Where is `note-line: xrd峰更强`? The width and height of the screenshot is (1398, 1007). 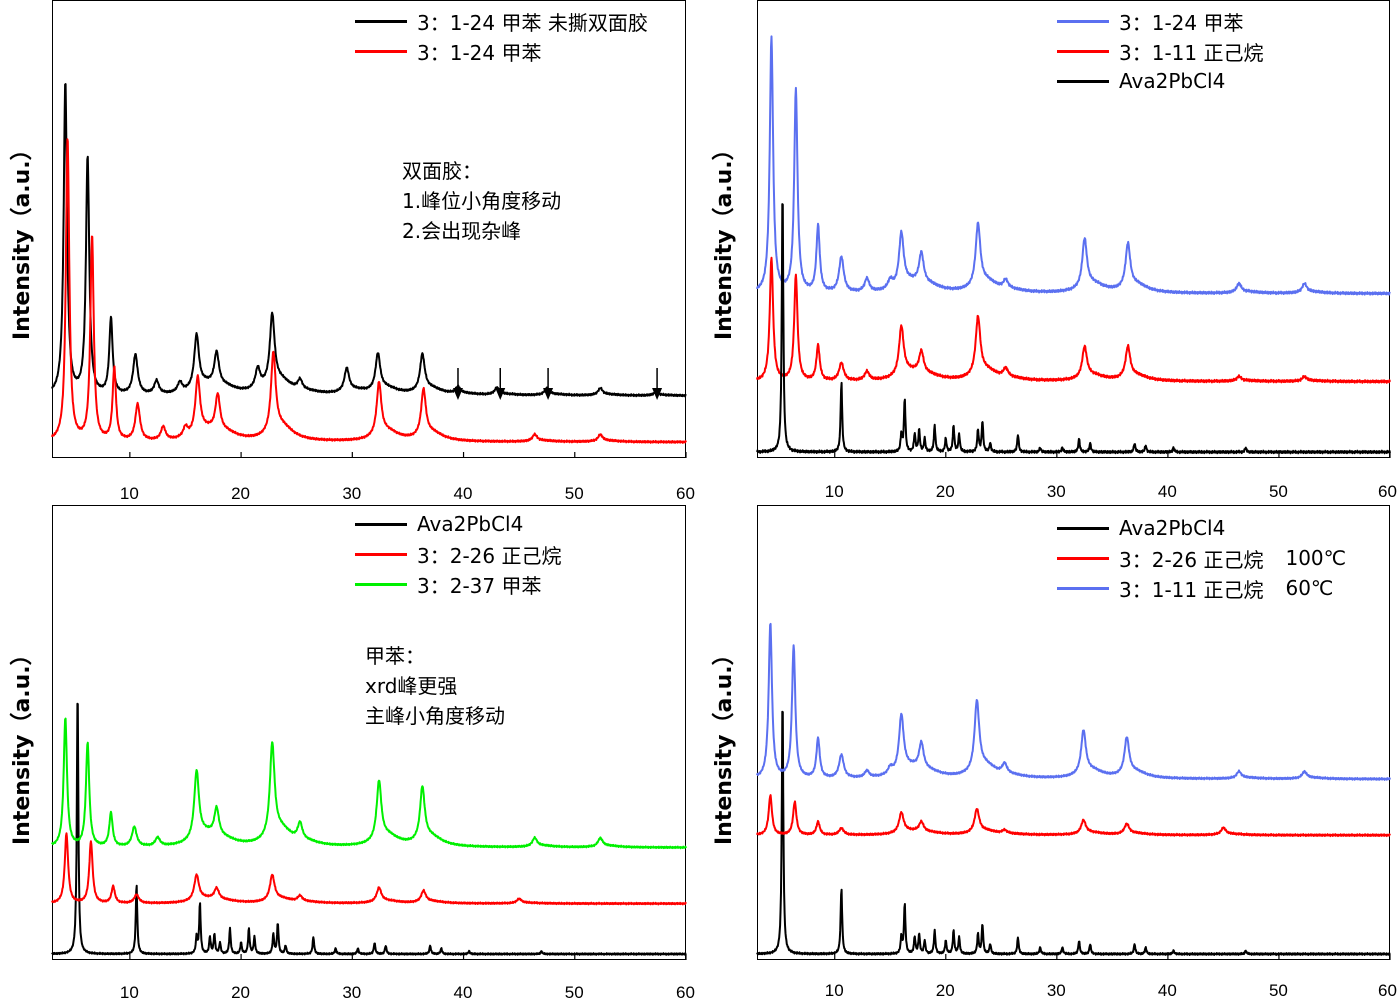
note-line: xrd峰更强 is located at coordinates (411, 686).